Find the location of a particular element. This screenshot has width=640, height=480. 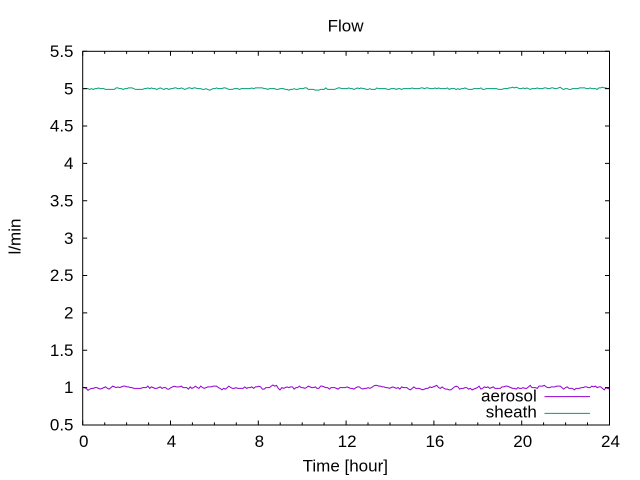

svg-text: 3.5 is located at coordinates (62, 200).